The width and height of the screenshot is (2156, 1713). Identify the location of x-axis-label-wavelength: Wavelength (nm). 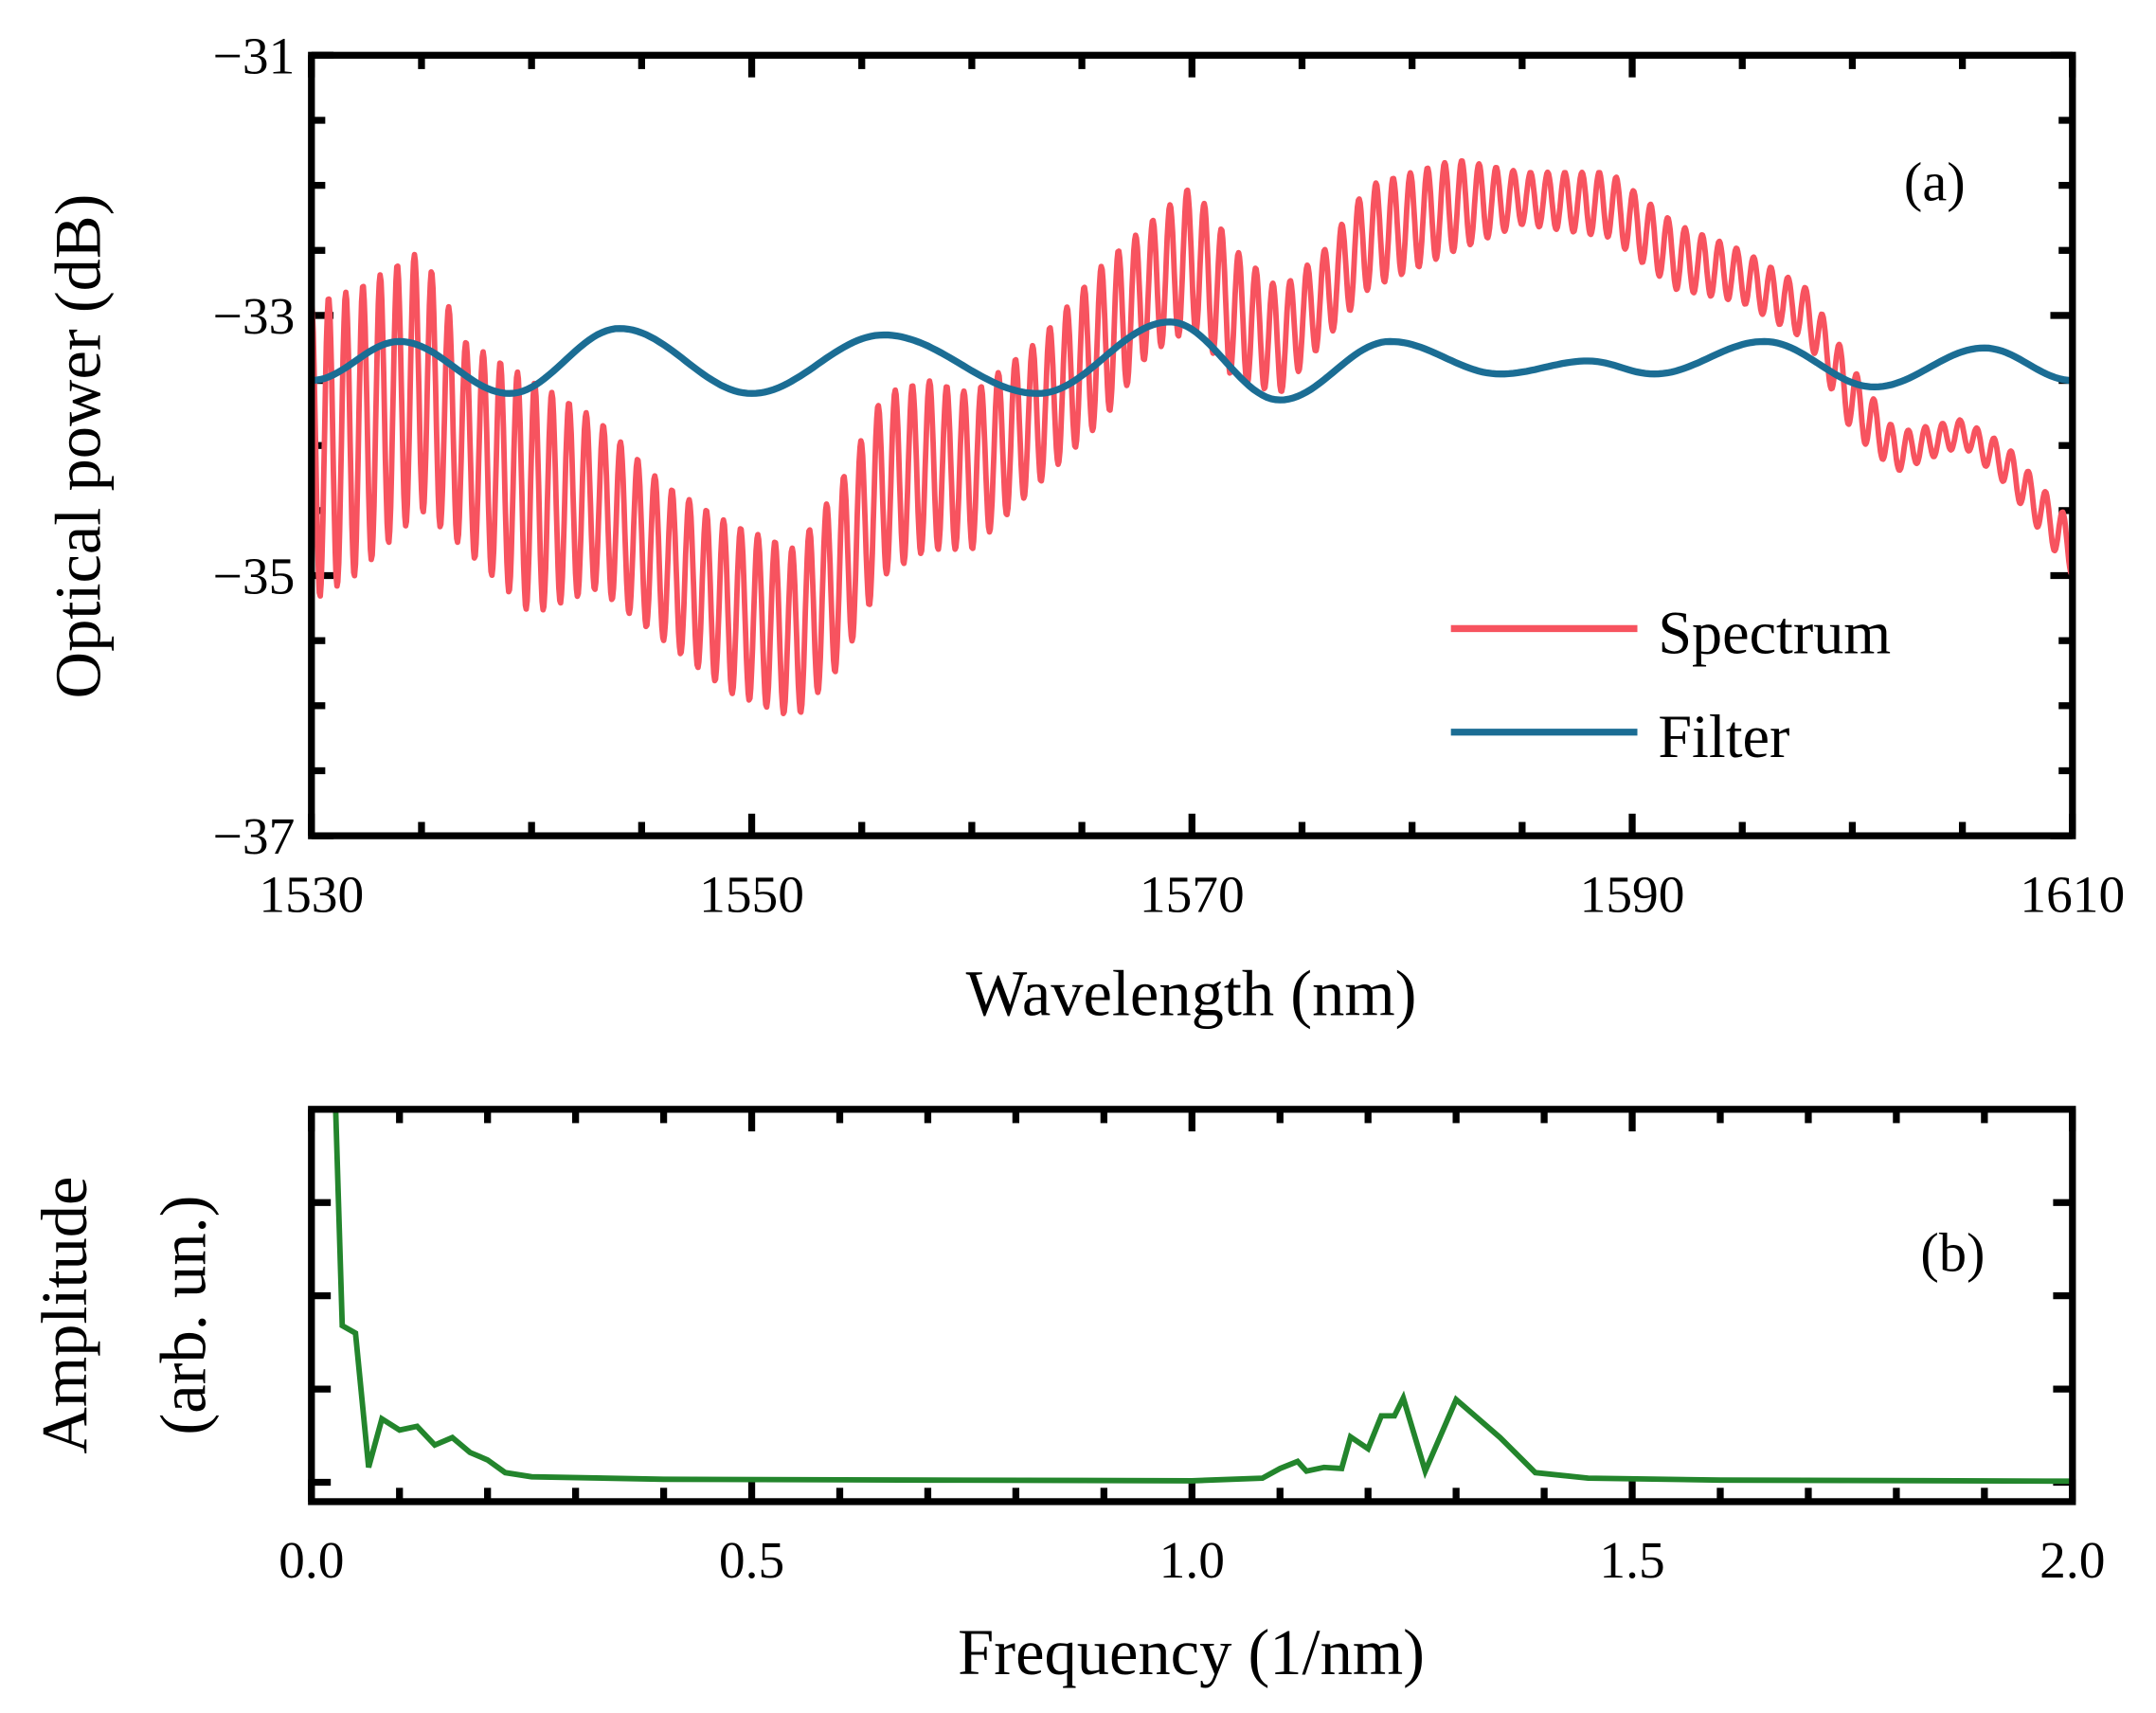
(1191, 994).